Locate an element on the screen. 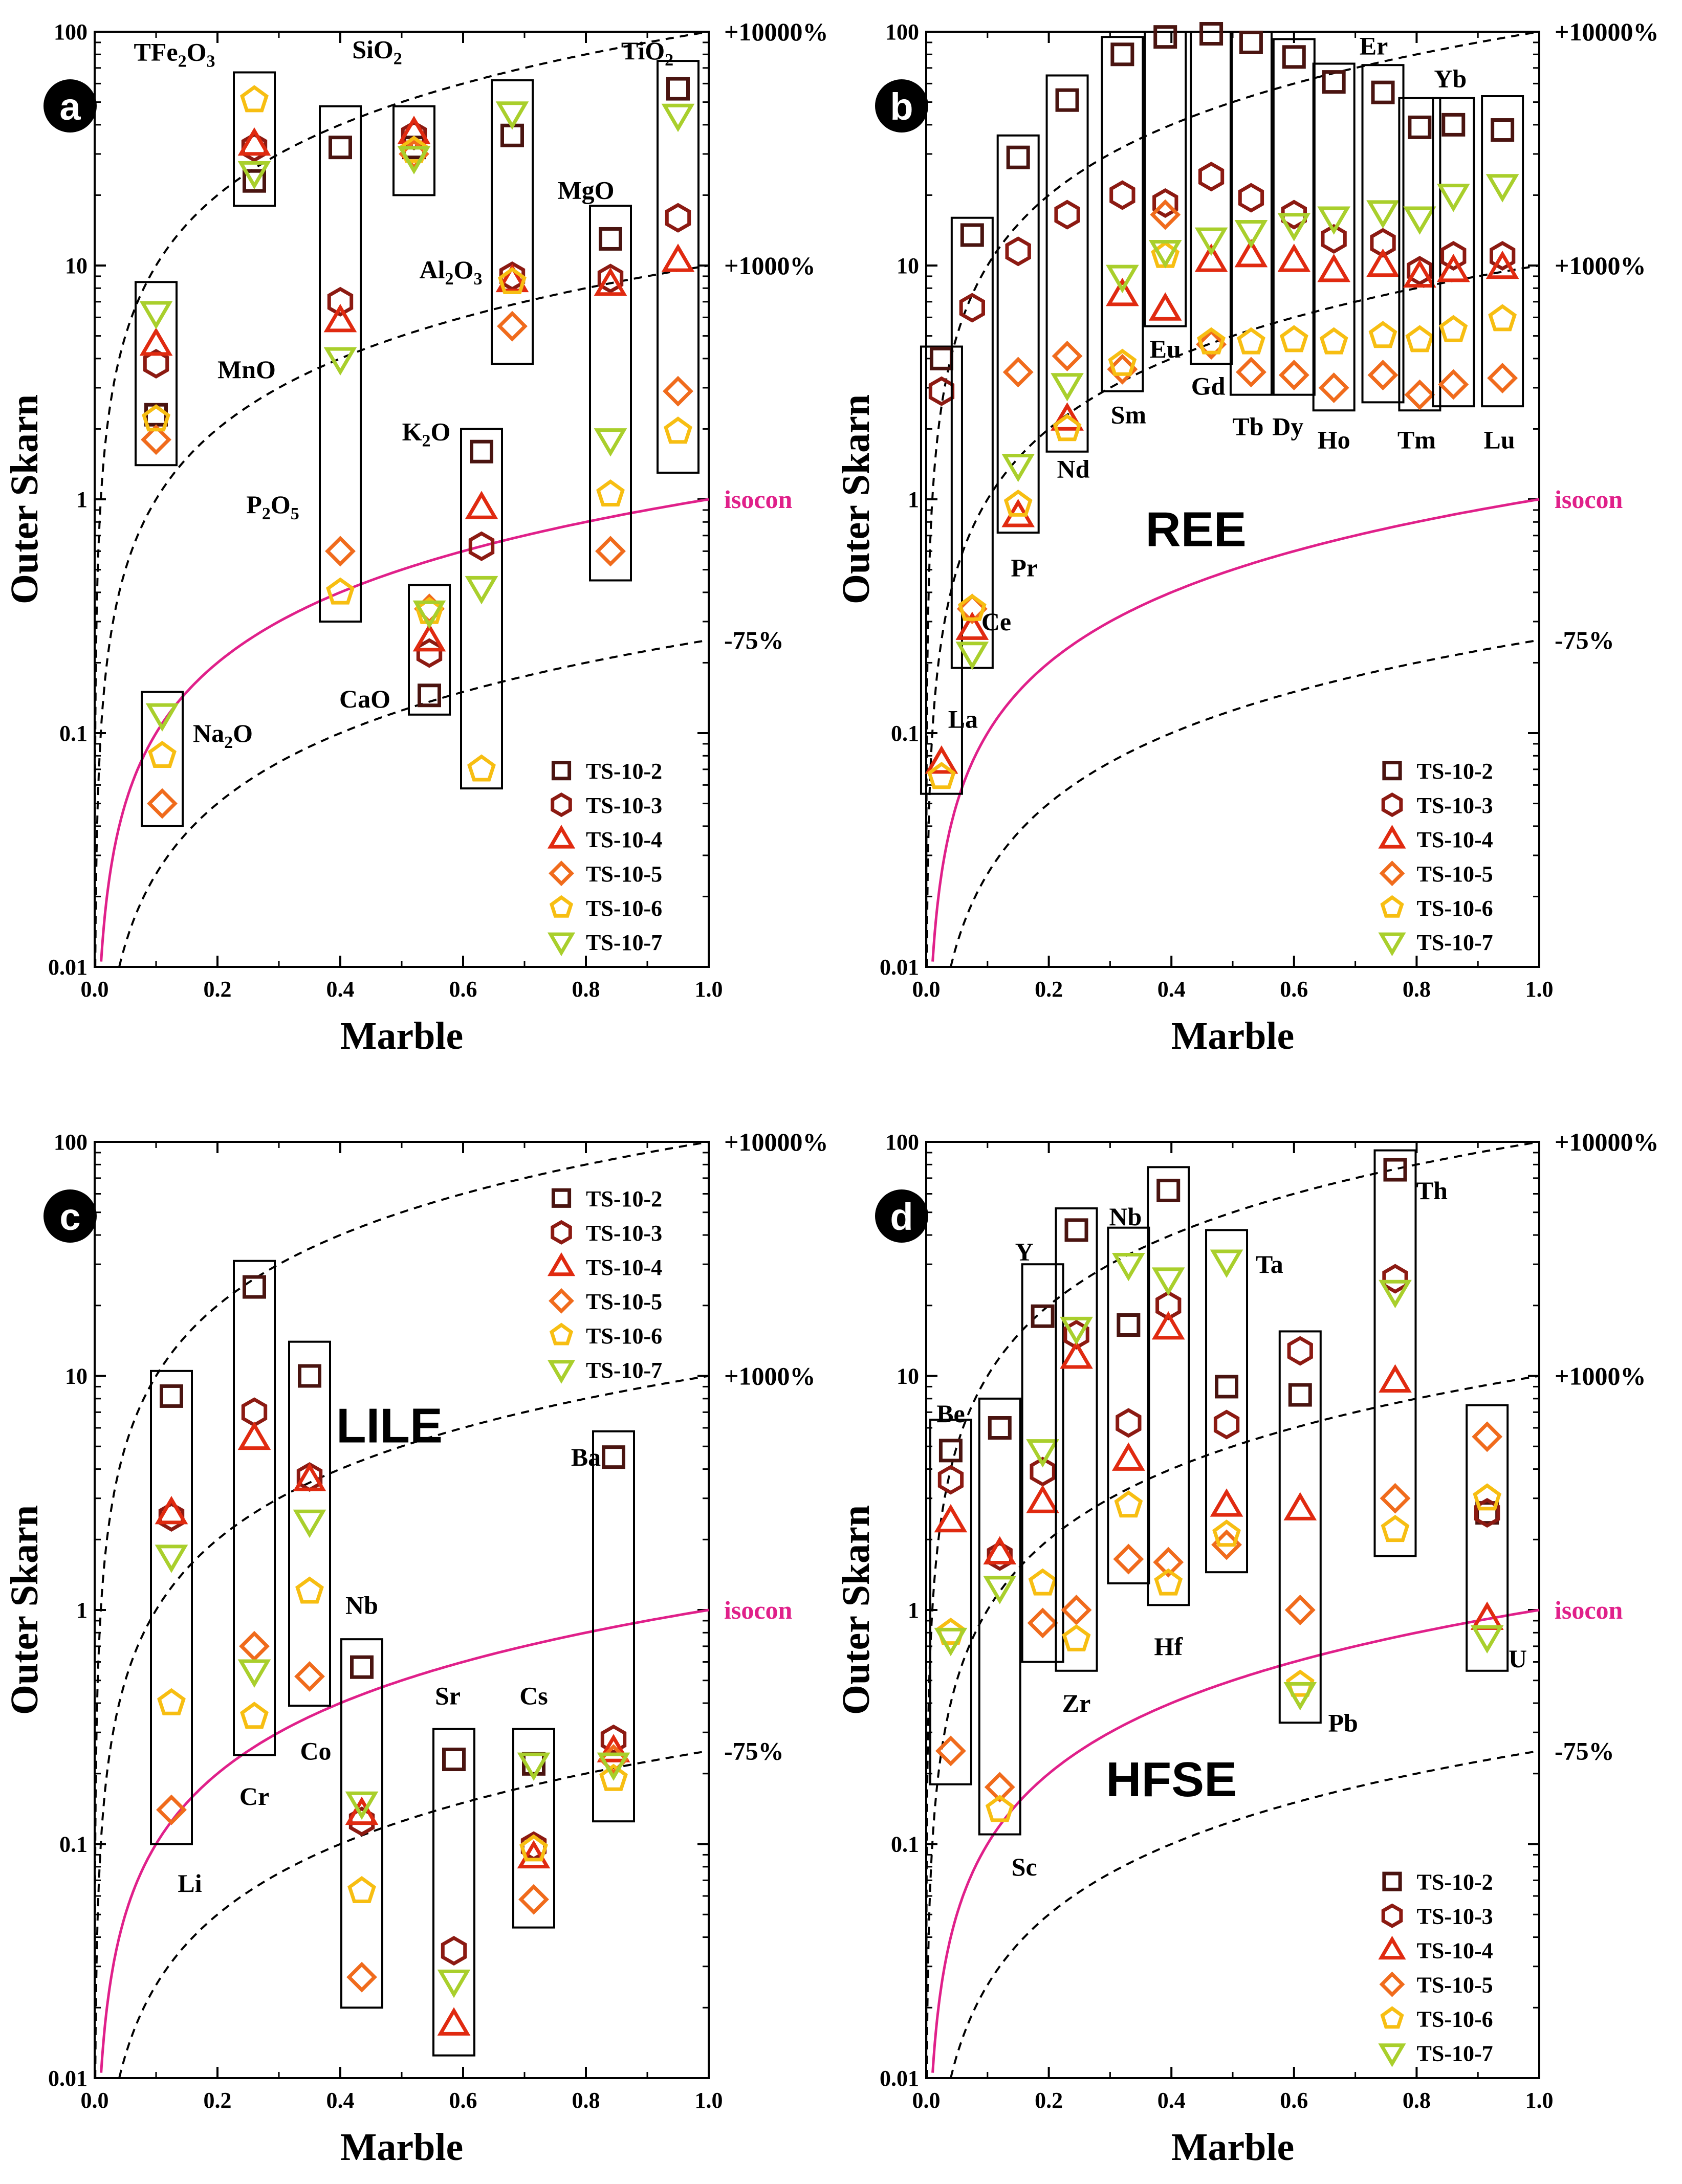 Image resolution: width=1682 pixels, height=2184 pixels. element-label: Ta is located at coordinates (1269, 1264).